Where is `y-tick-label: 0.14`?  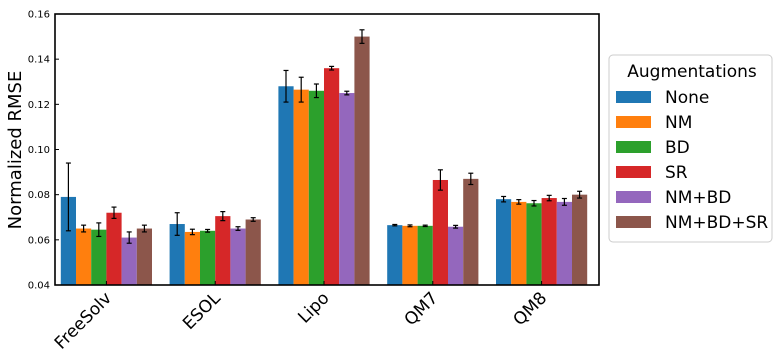
y-tick-label: 0.14 is located at coordinates (39, 60).